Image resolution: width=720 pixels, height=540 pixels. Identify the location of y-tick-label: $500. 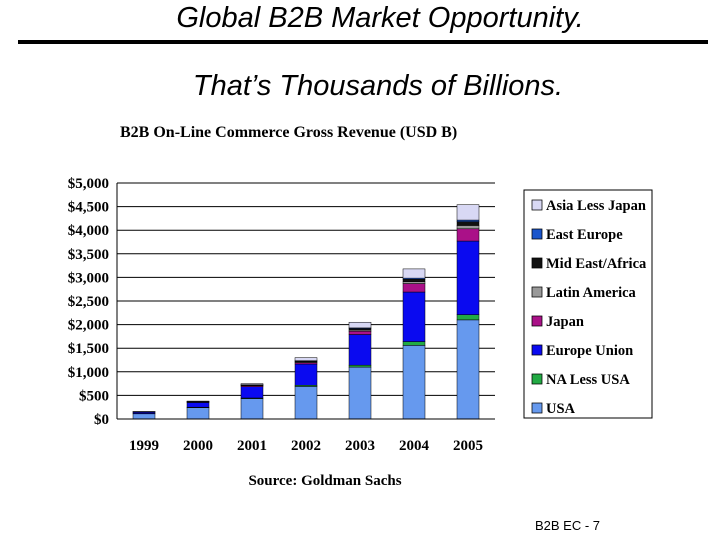
(94, 396).